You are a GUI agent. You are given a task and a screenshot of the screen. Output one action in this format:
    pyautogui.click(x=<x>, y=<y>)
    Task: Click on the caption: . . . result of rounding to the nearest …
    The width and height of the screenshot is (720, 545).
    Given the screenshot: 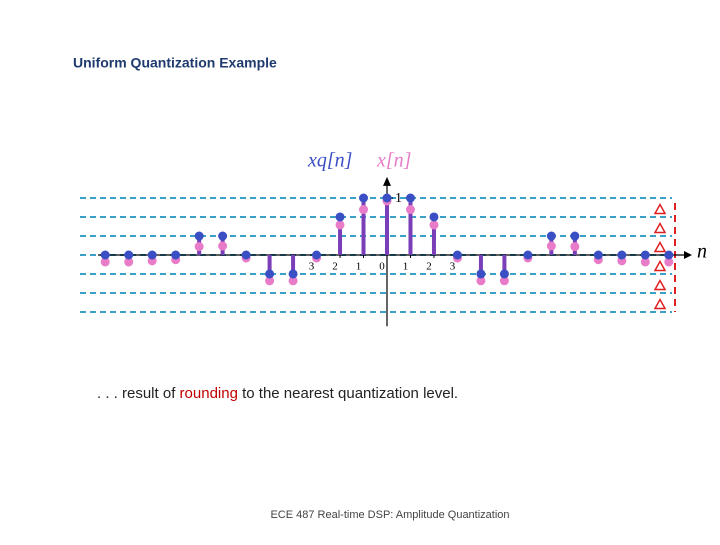 What is the action you would take?
    pyautogui.click(x=277, y=393)
    